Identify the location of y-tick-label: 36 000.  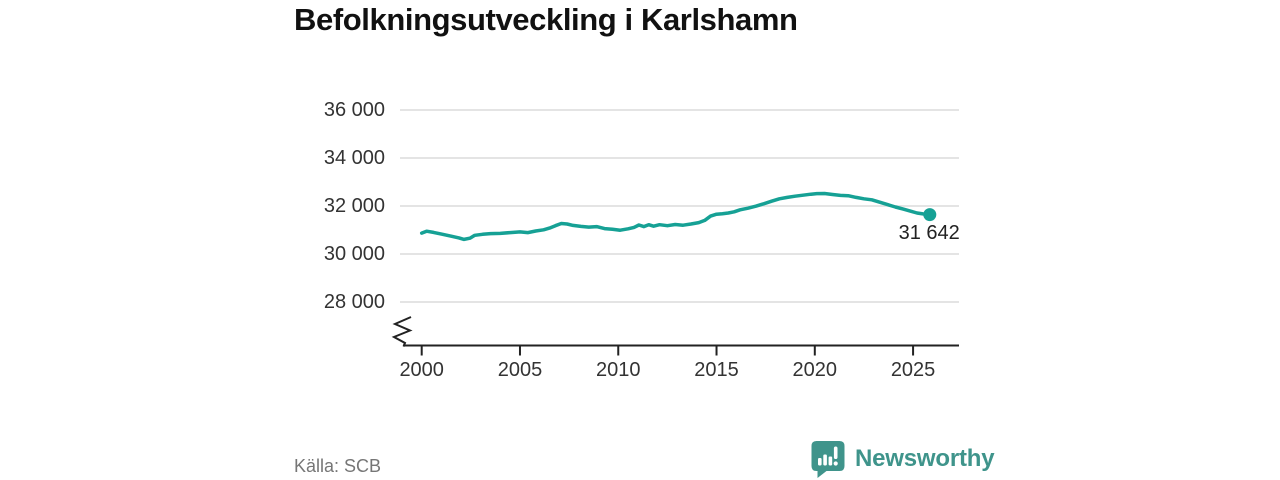
(354, 110).